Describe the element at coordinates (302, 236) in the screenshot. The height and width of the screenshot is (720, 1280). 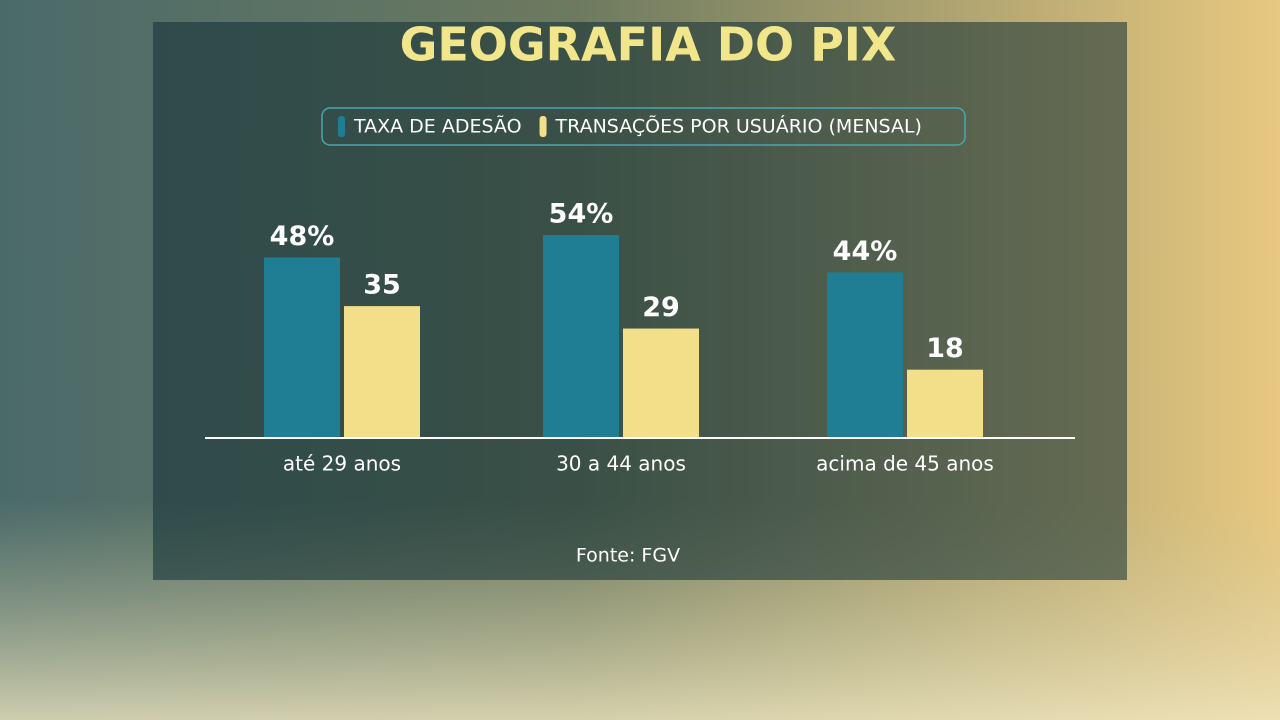
I see `value-label: 48%` at that location.